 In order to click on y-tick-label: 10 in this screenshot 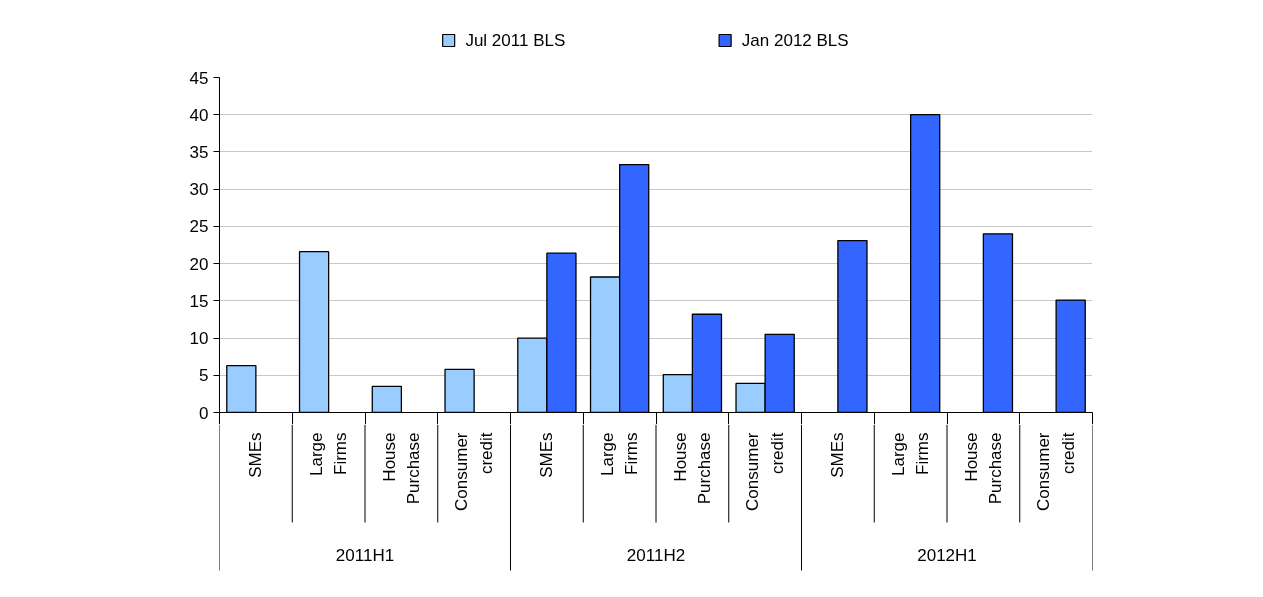, I will do `click(199, 339)`.